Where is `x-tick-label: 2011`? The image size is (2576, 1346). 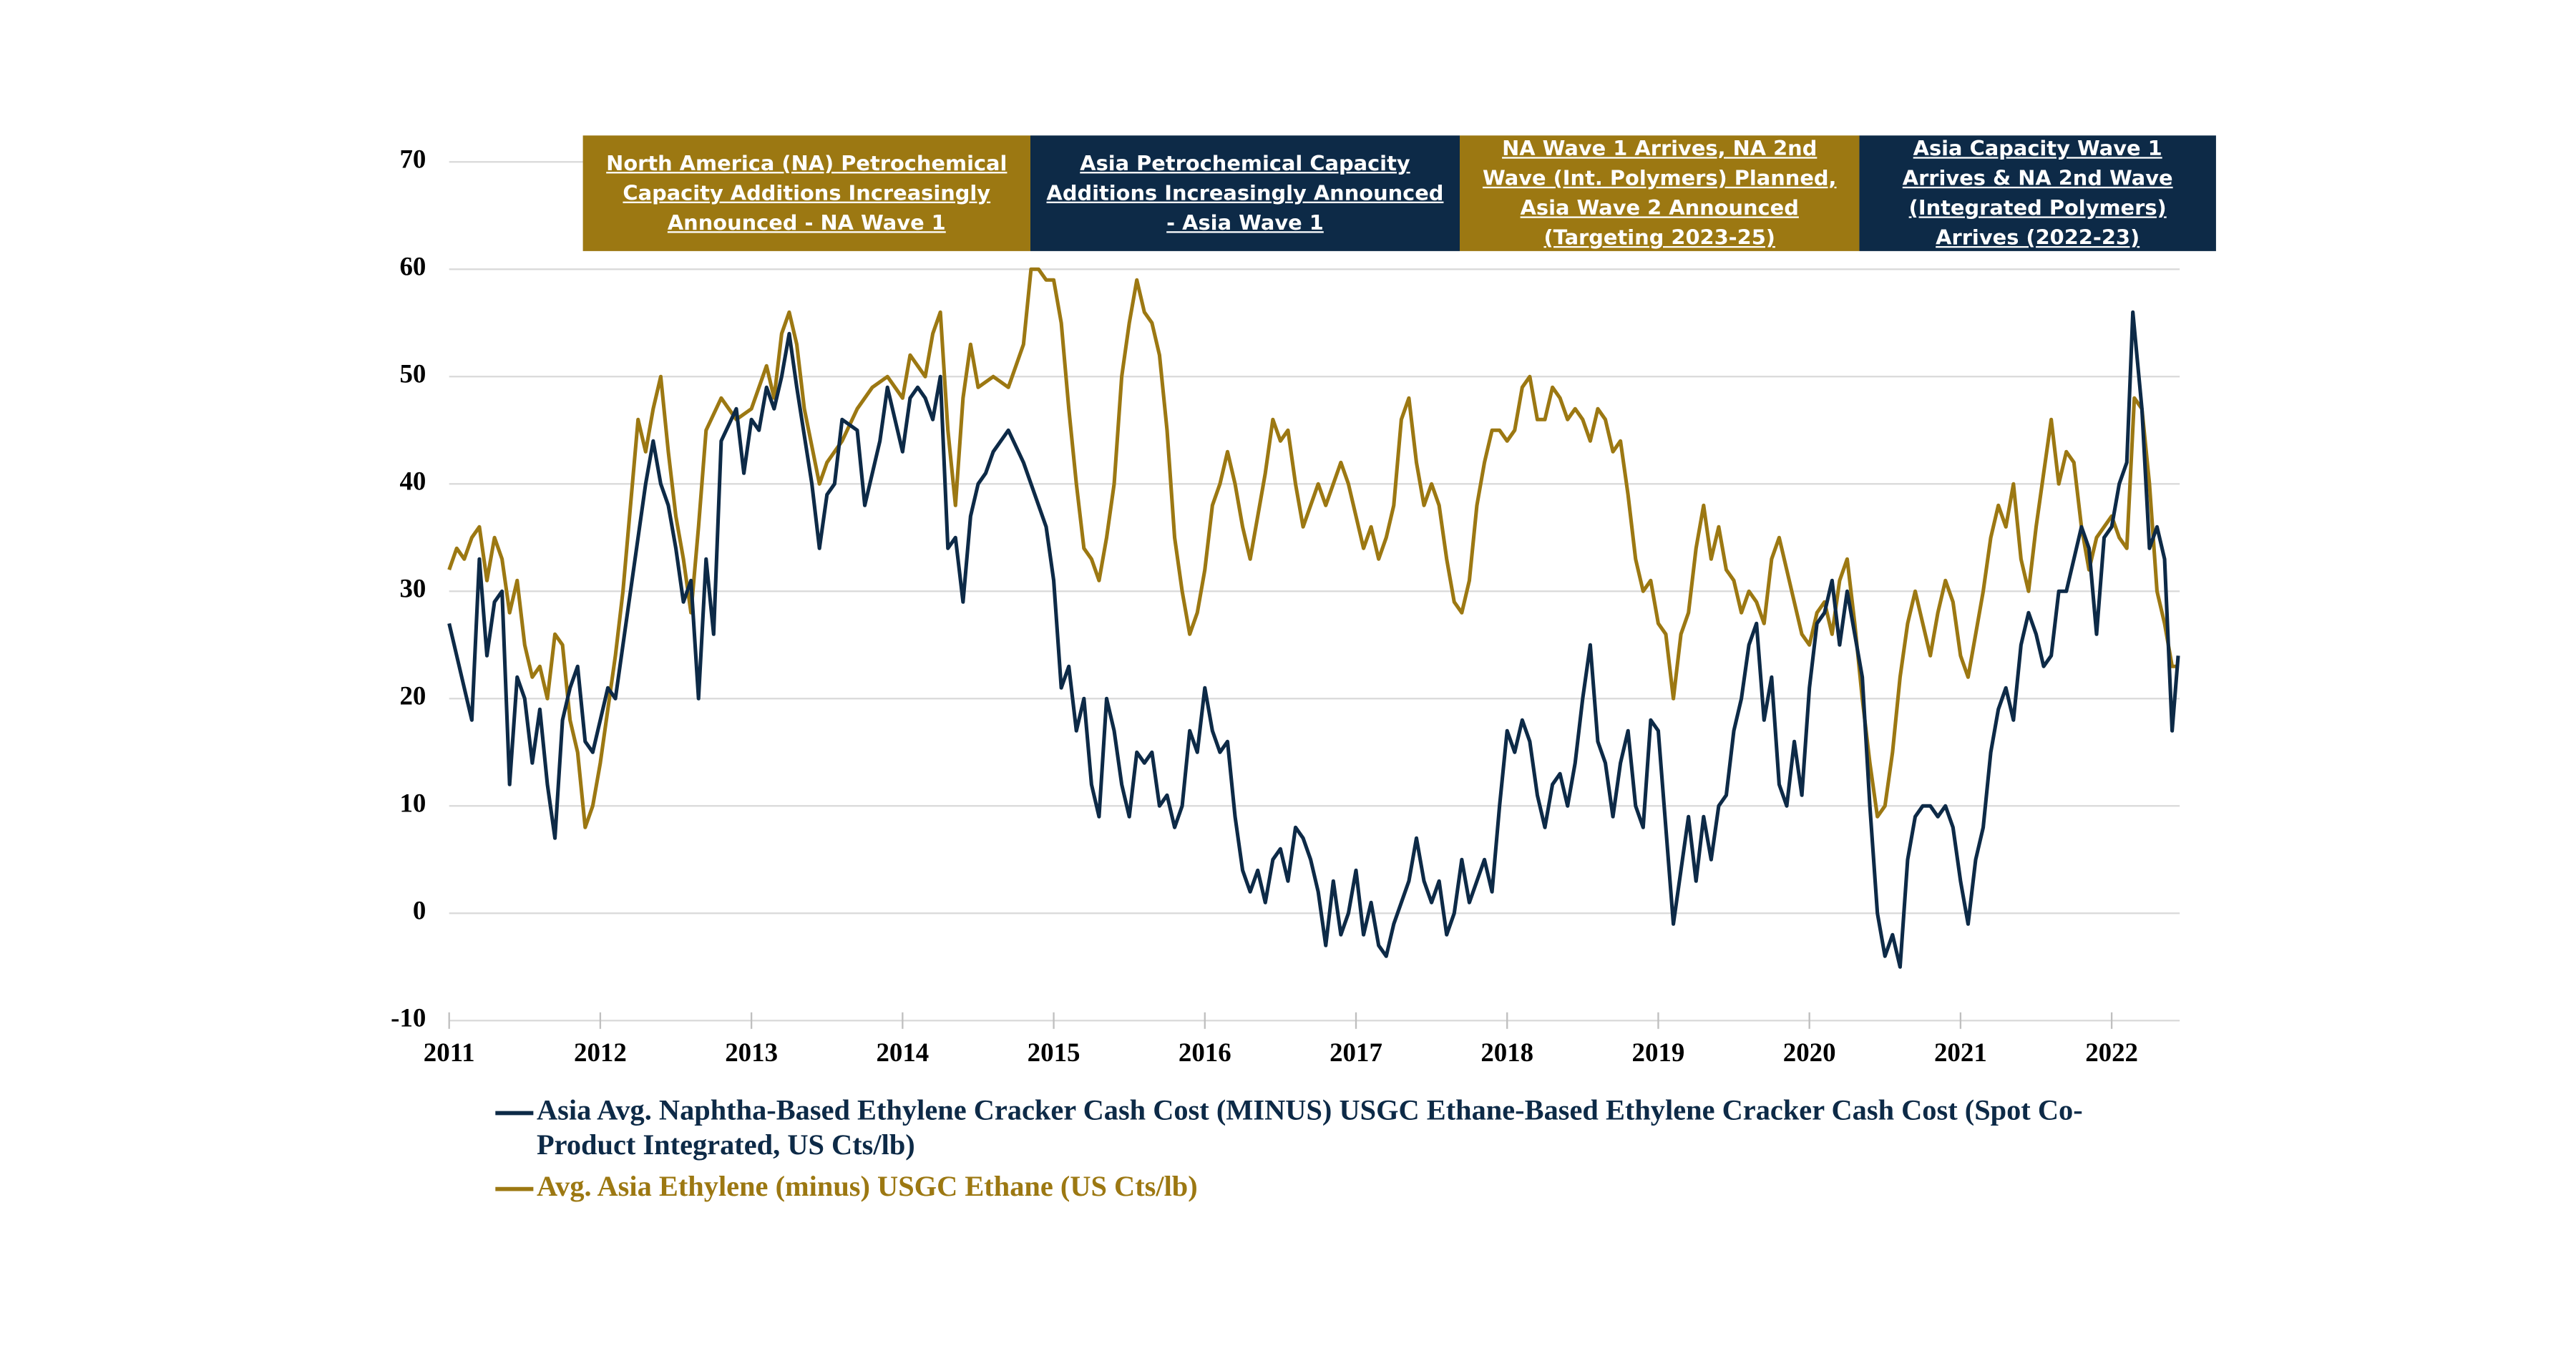
x-tick-label: 2011 is located at coordinates (449, 1052).